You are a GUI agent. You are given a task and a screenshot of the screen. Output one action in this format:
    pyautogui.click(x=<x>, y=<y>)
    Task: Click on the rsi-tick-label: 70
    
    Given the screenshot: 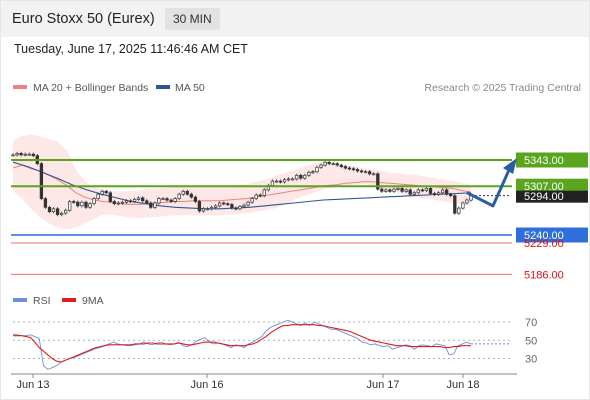 What is the action you would take?
    pyautogui.click(x=531, y=323)
    